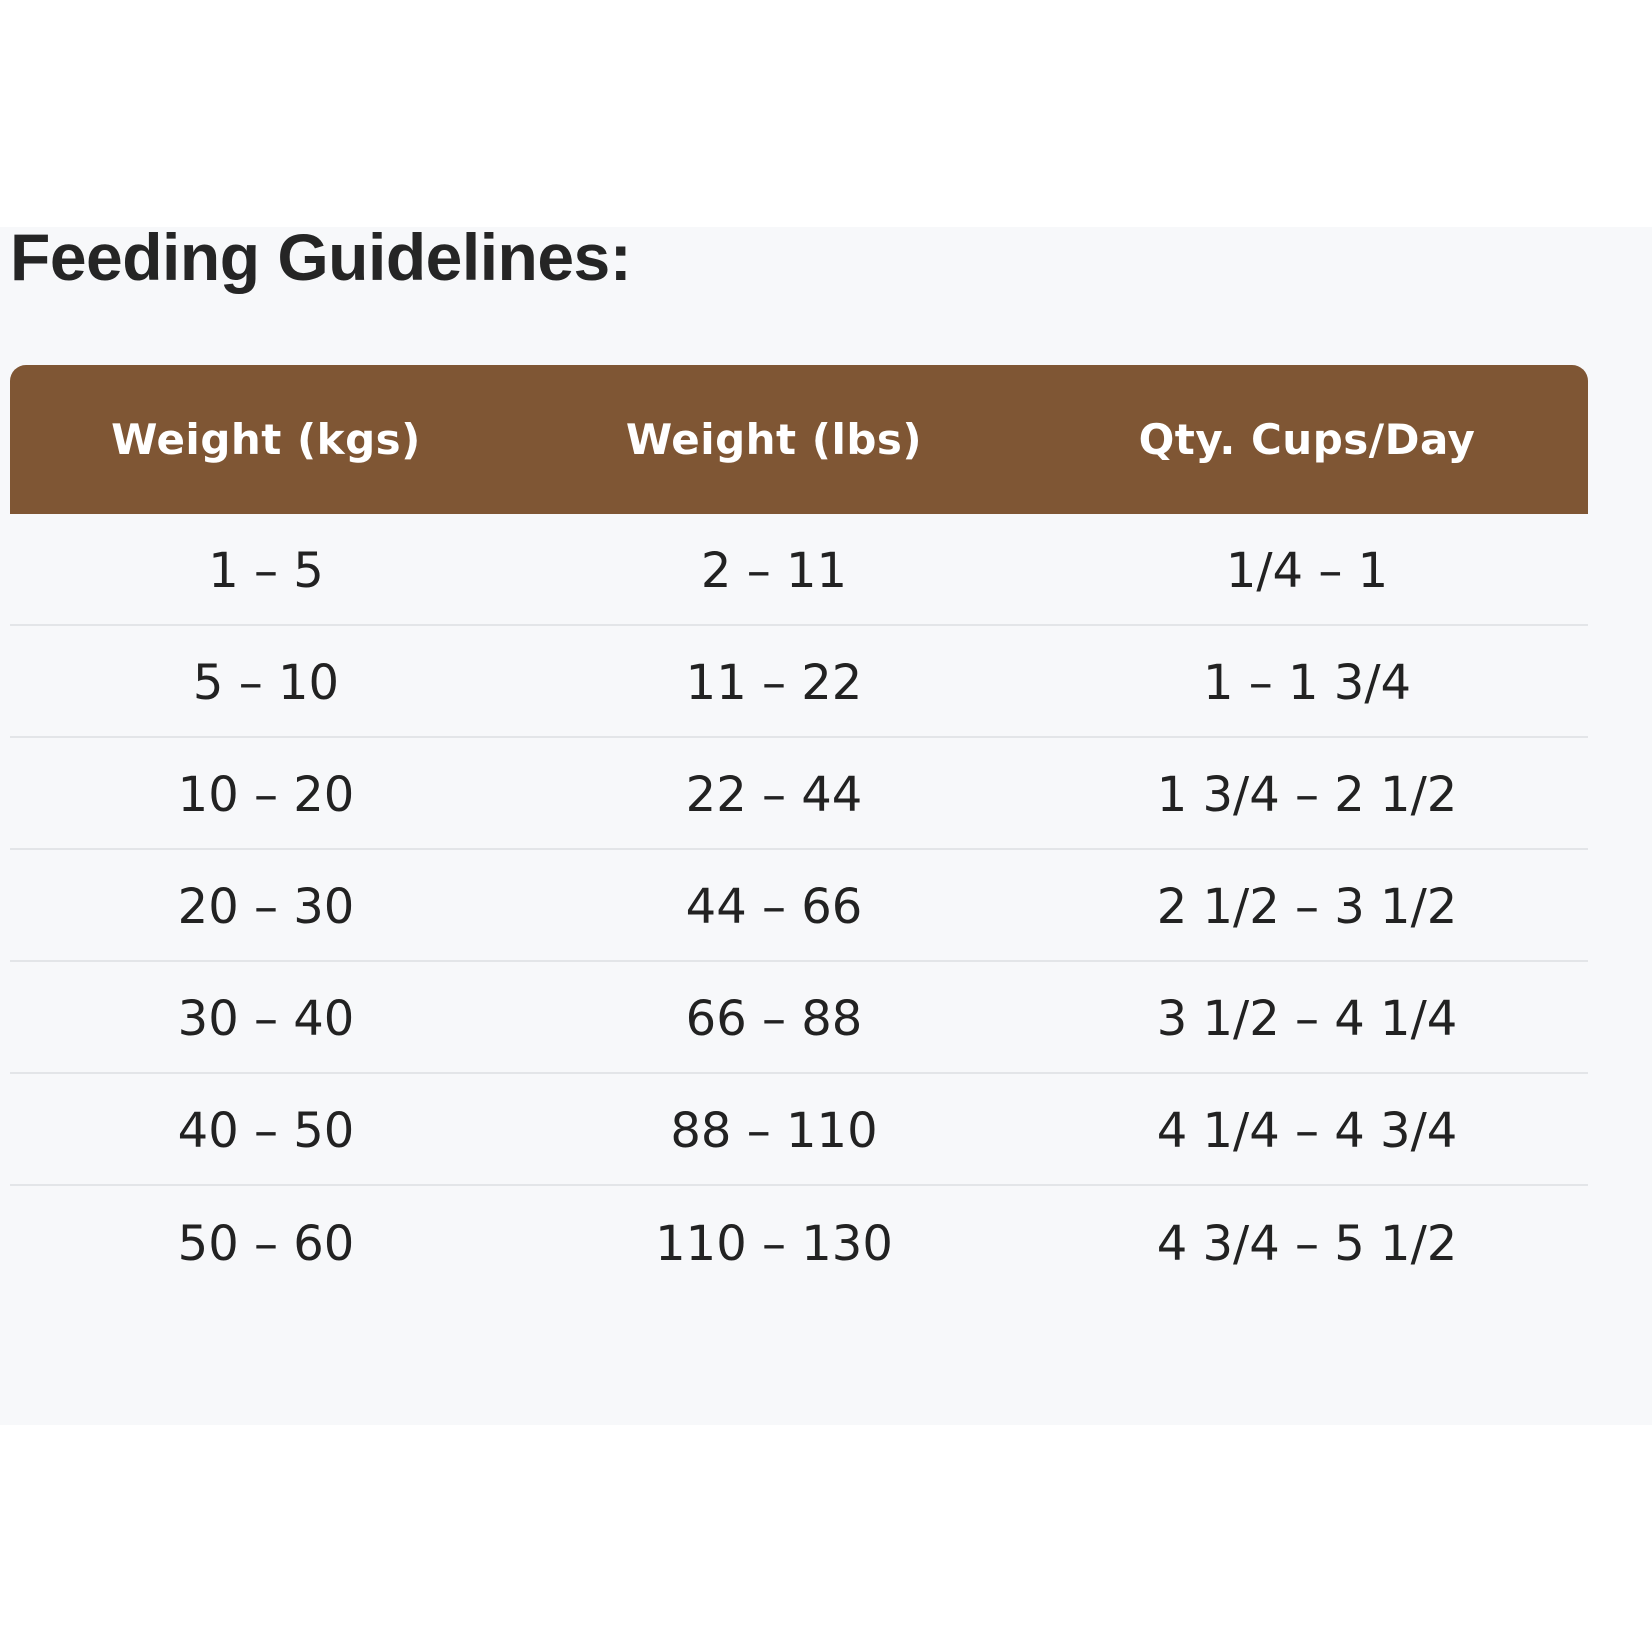 Image resolution: width=1652 pixels, height=1652 pixels. I want to click on cell-weight-kgs: 20 – 30, so click(266, 907).